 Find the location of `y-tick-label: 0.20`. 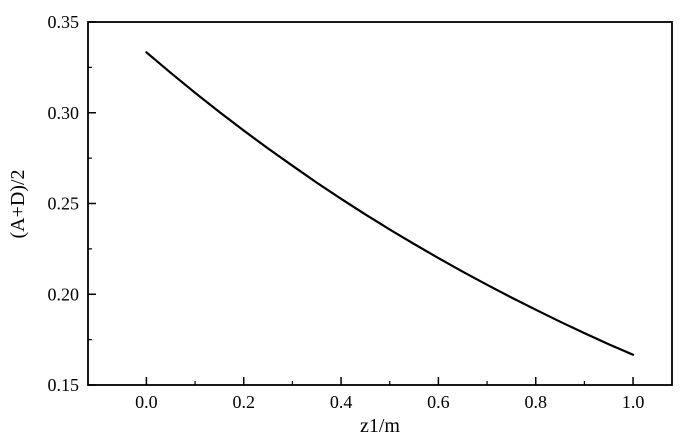

y-tick-label: 0.20 is located at coordinates (64, 294).